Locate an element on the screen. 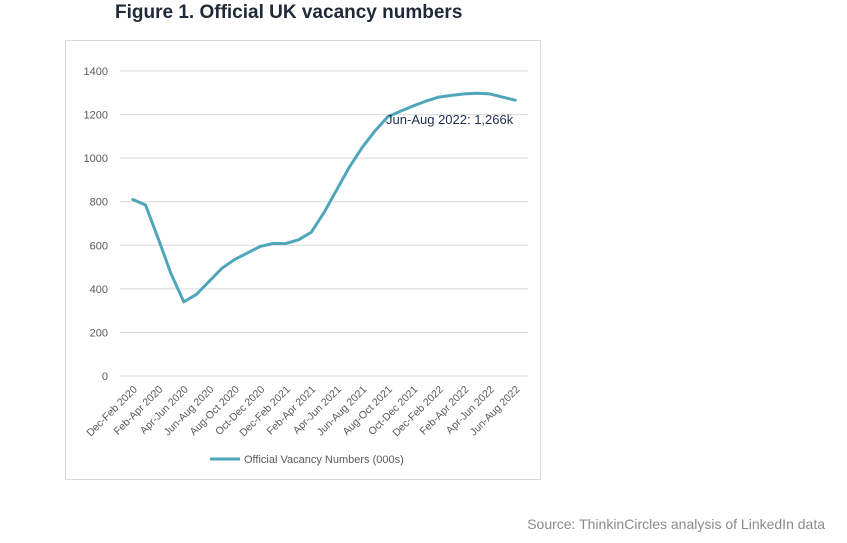  figure-title: Figure 1. Official UK vacancy numbers is located at coordinates (289, 12).